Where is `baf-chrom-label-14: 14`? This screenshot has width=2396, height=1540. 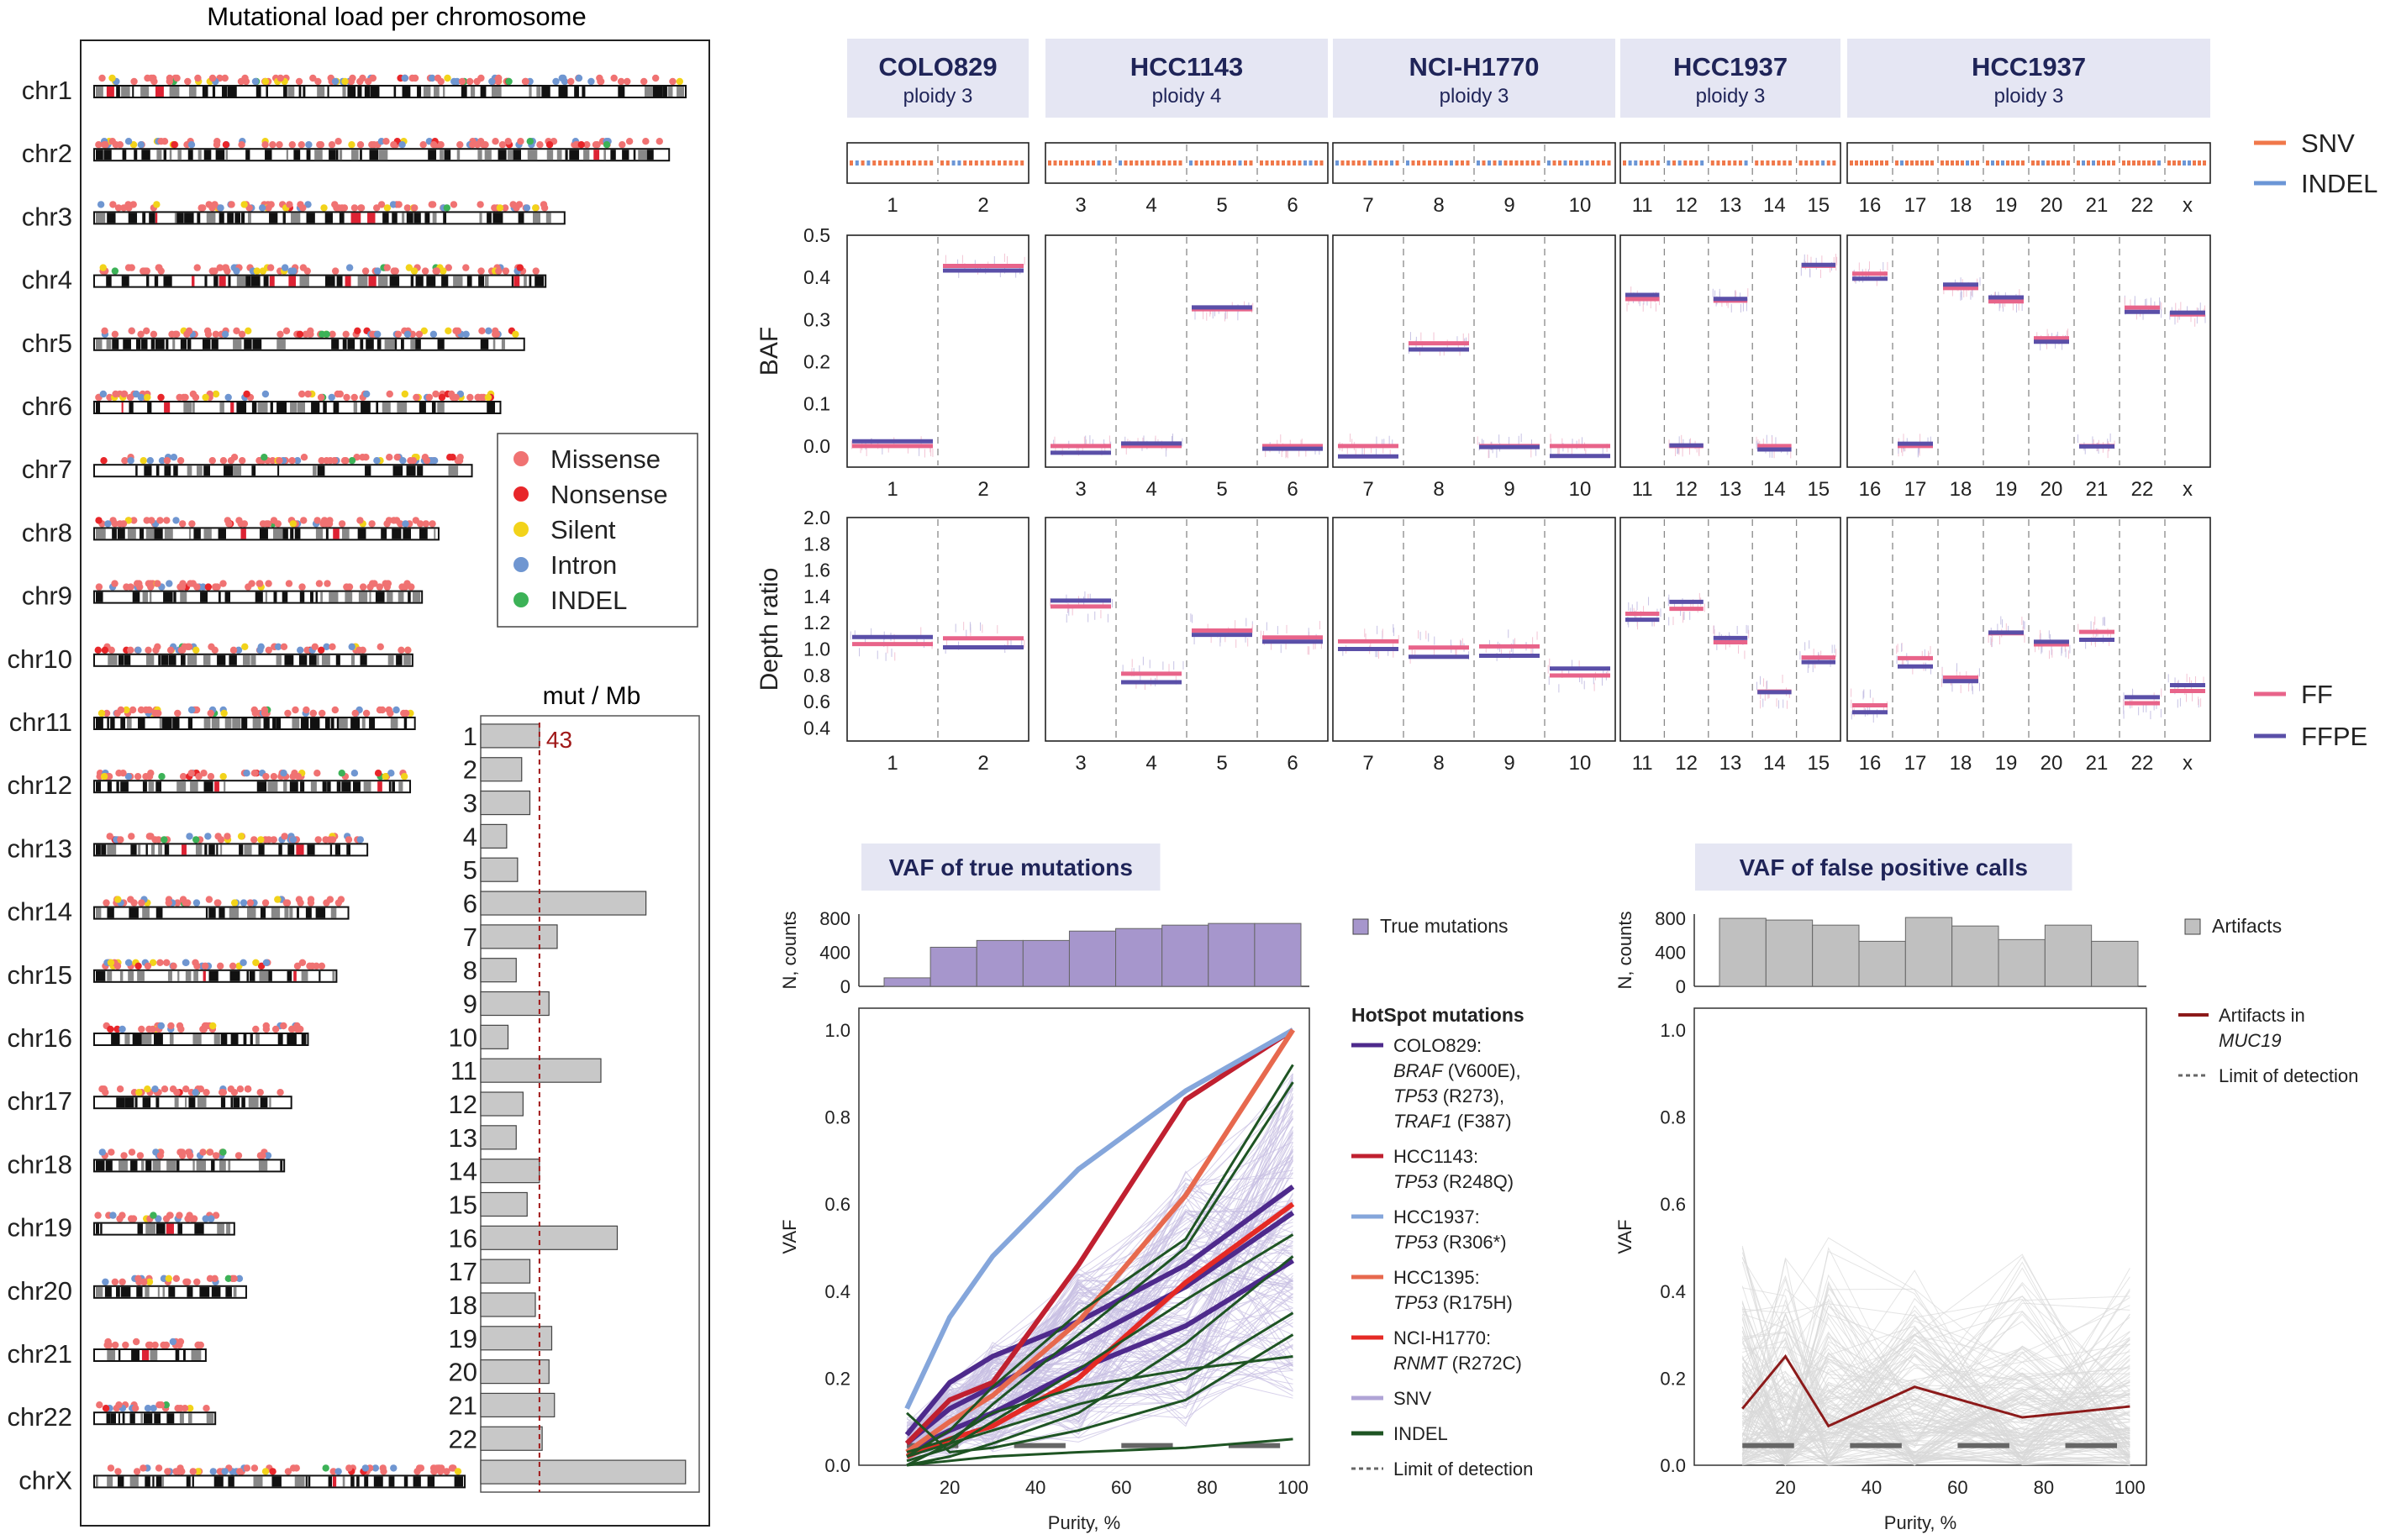 baf-chrom-label-14: 14 is located at coordinates (1774, 489).